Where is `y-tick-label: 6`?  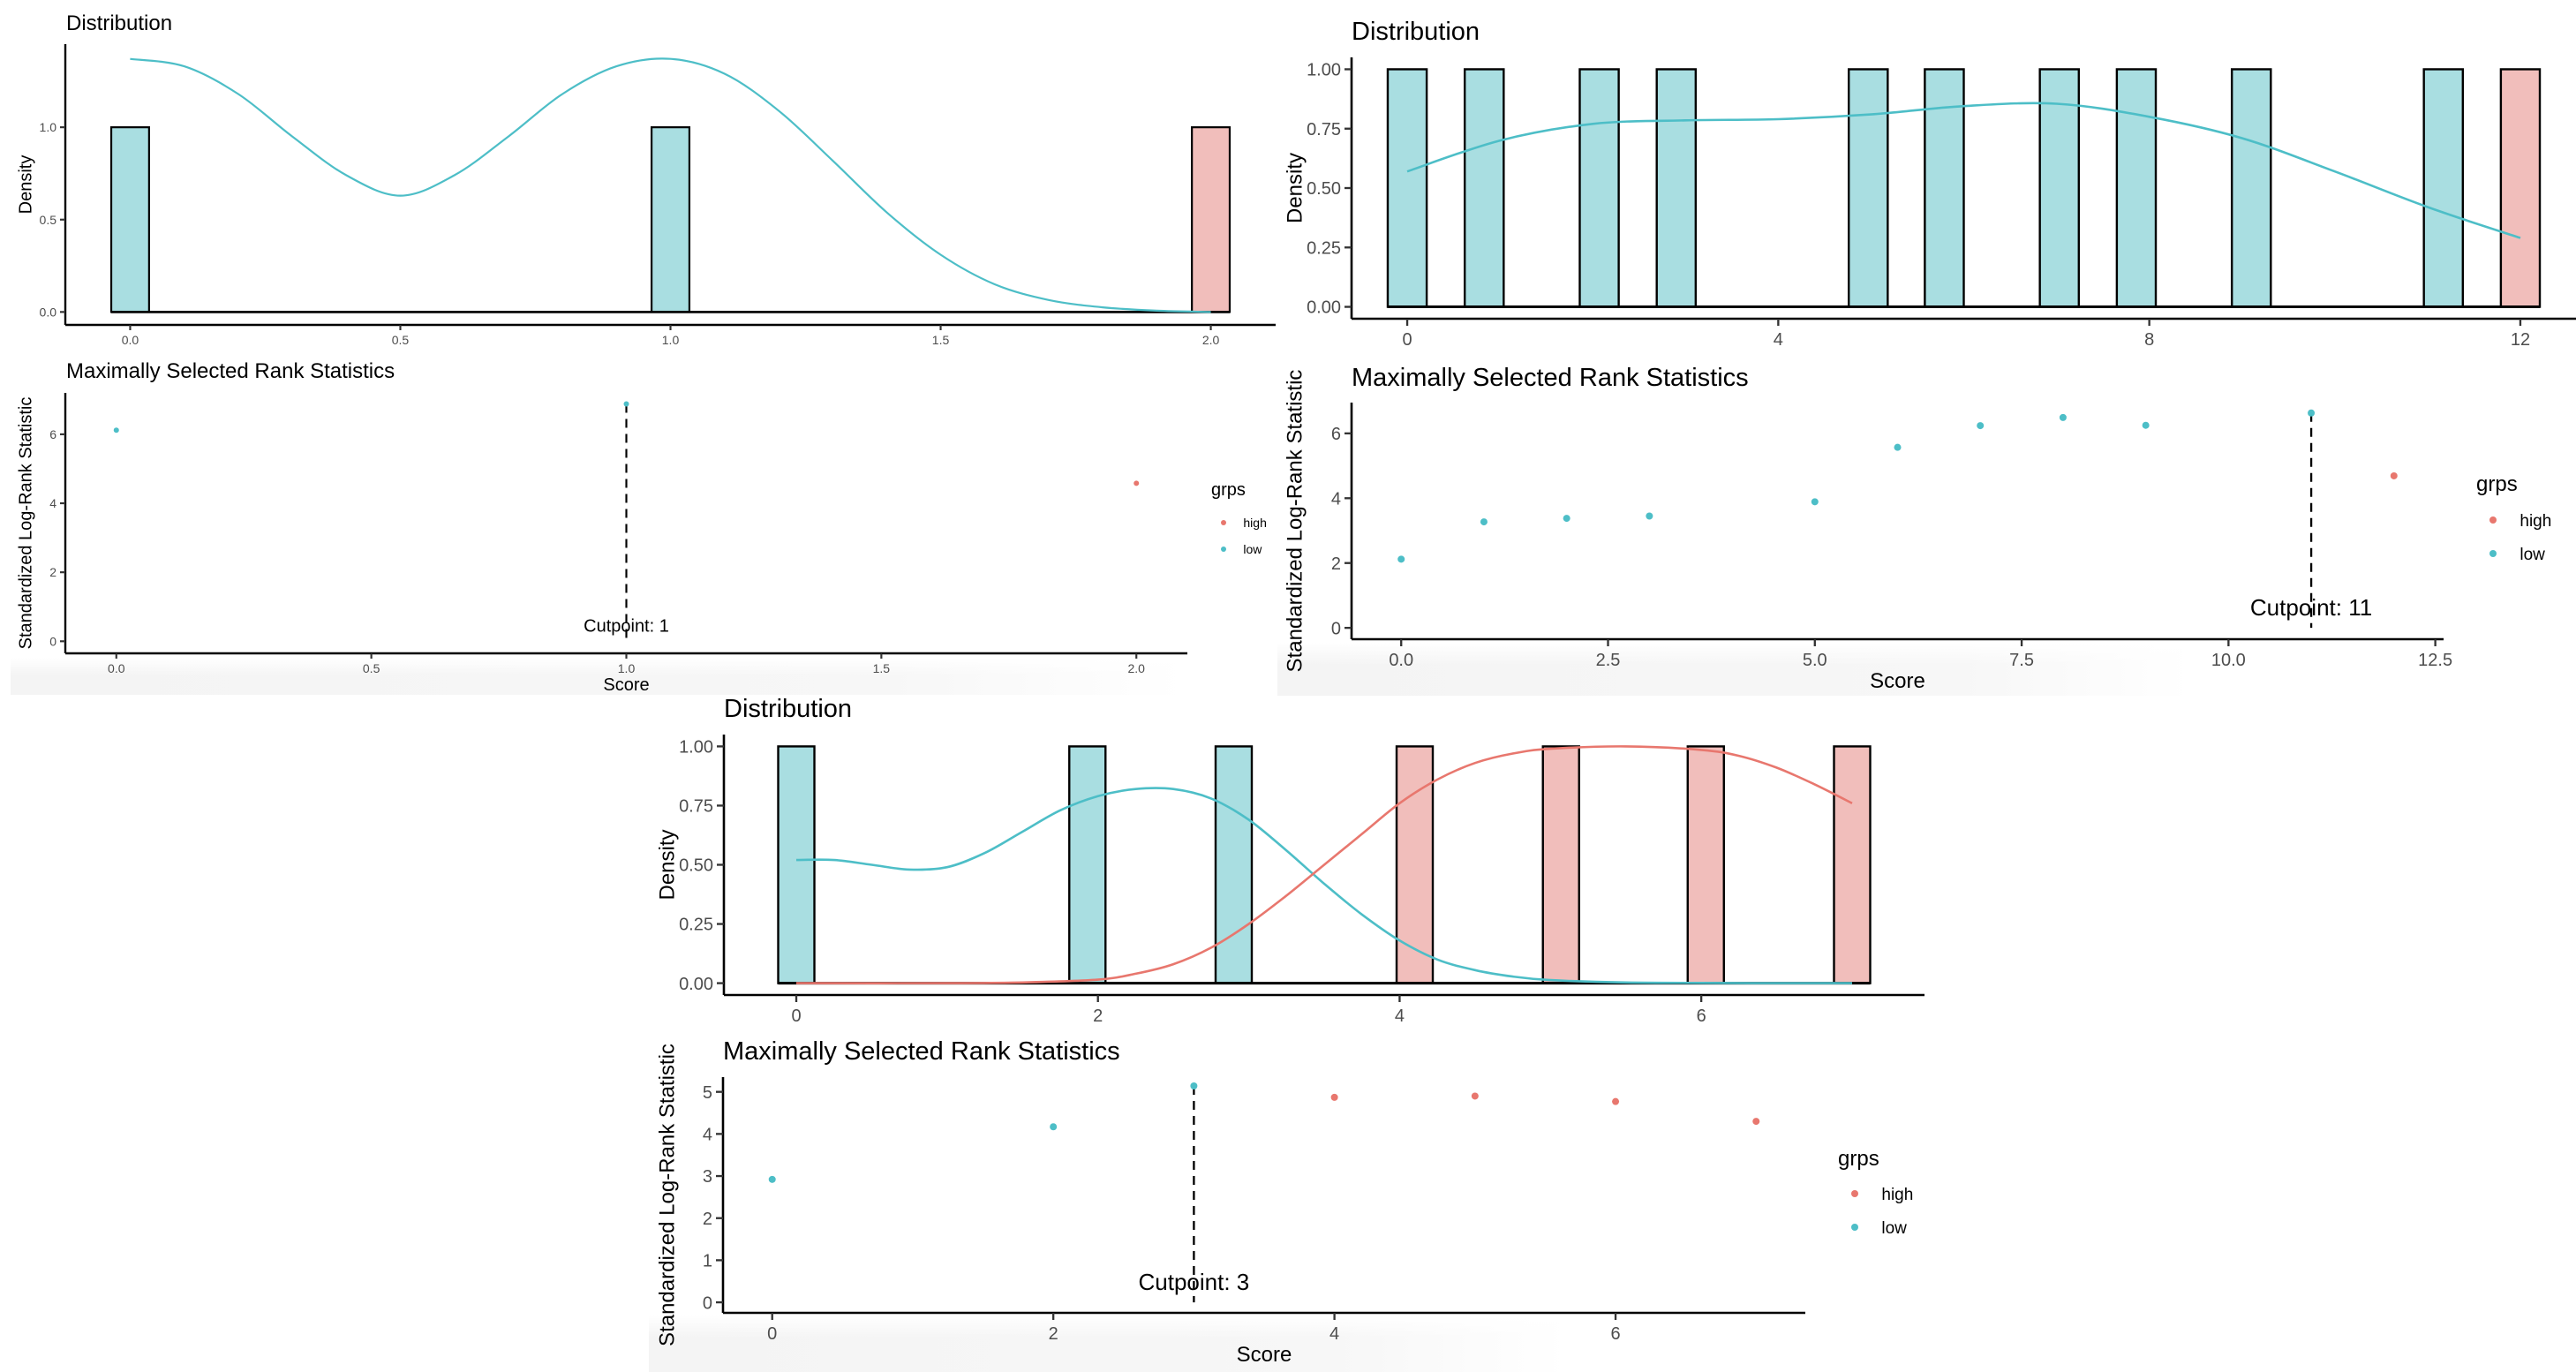 y-tick-label: 6 is located at coordinates (1336, 434).